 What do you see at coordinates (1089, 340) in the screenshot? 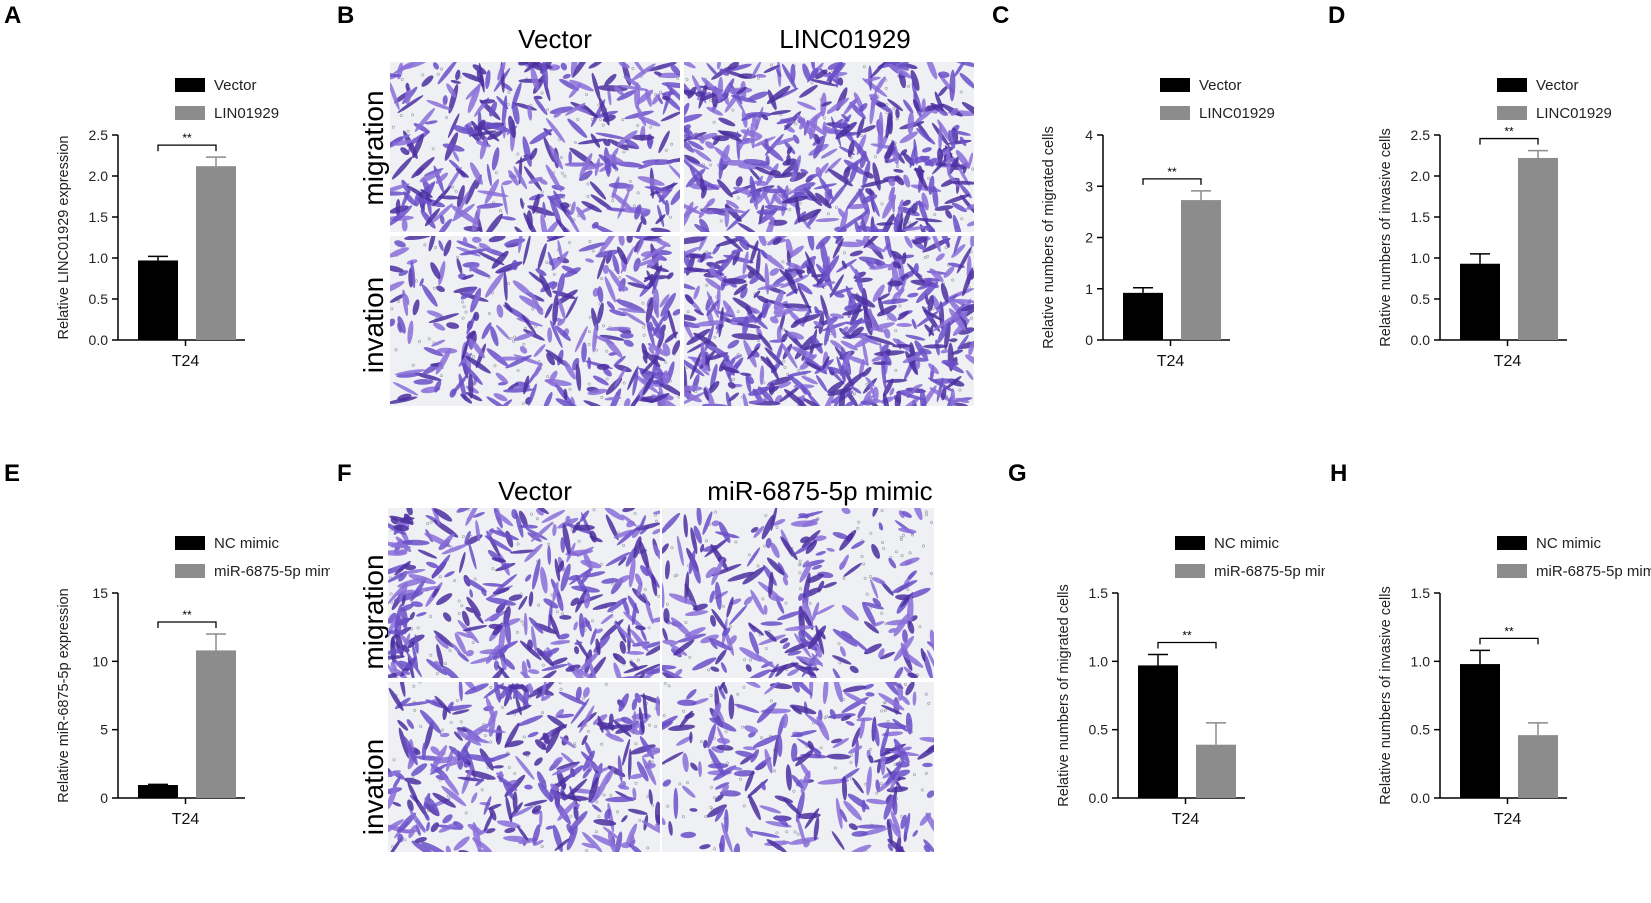
I see `y-tick-label: 0` at bounding box center [1089, 340].